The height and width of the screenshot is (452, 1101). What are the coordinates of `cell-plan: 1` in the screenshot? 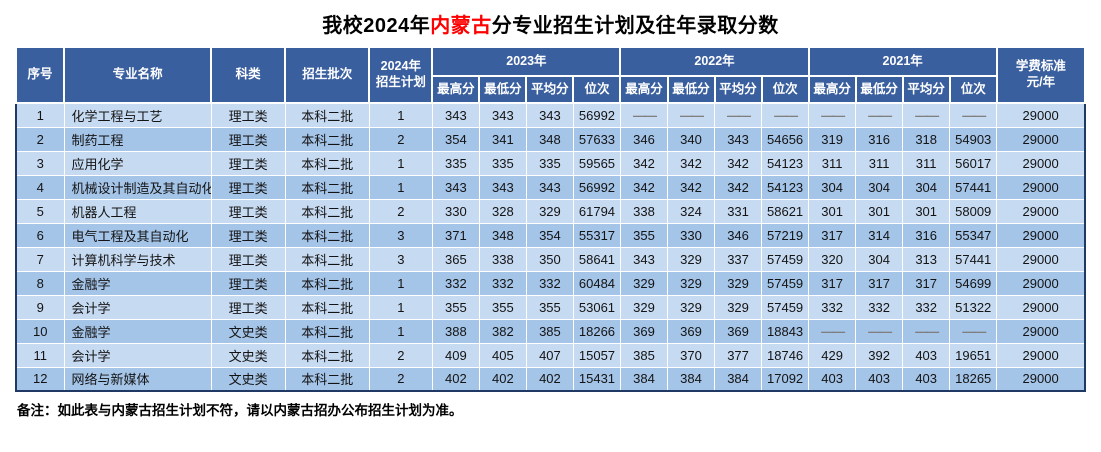 It's located at (400, 331).